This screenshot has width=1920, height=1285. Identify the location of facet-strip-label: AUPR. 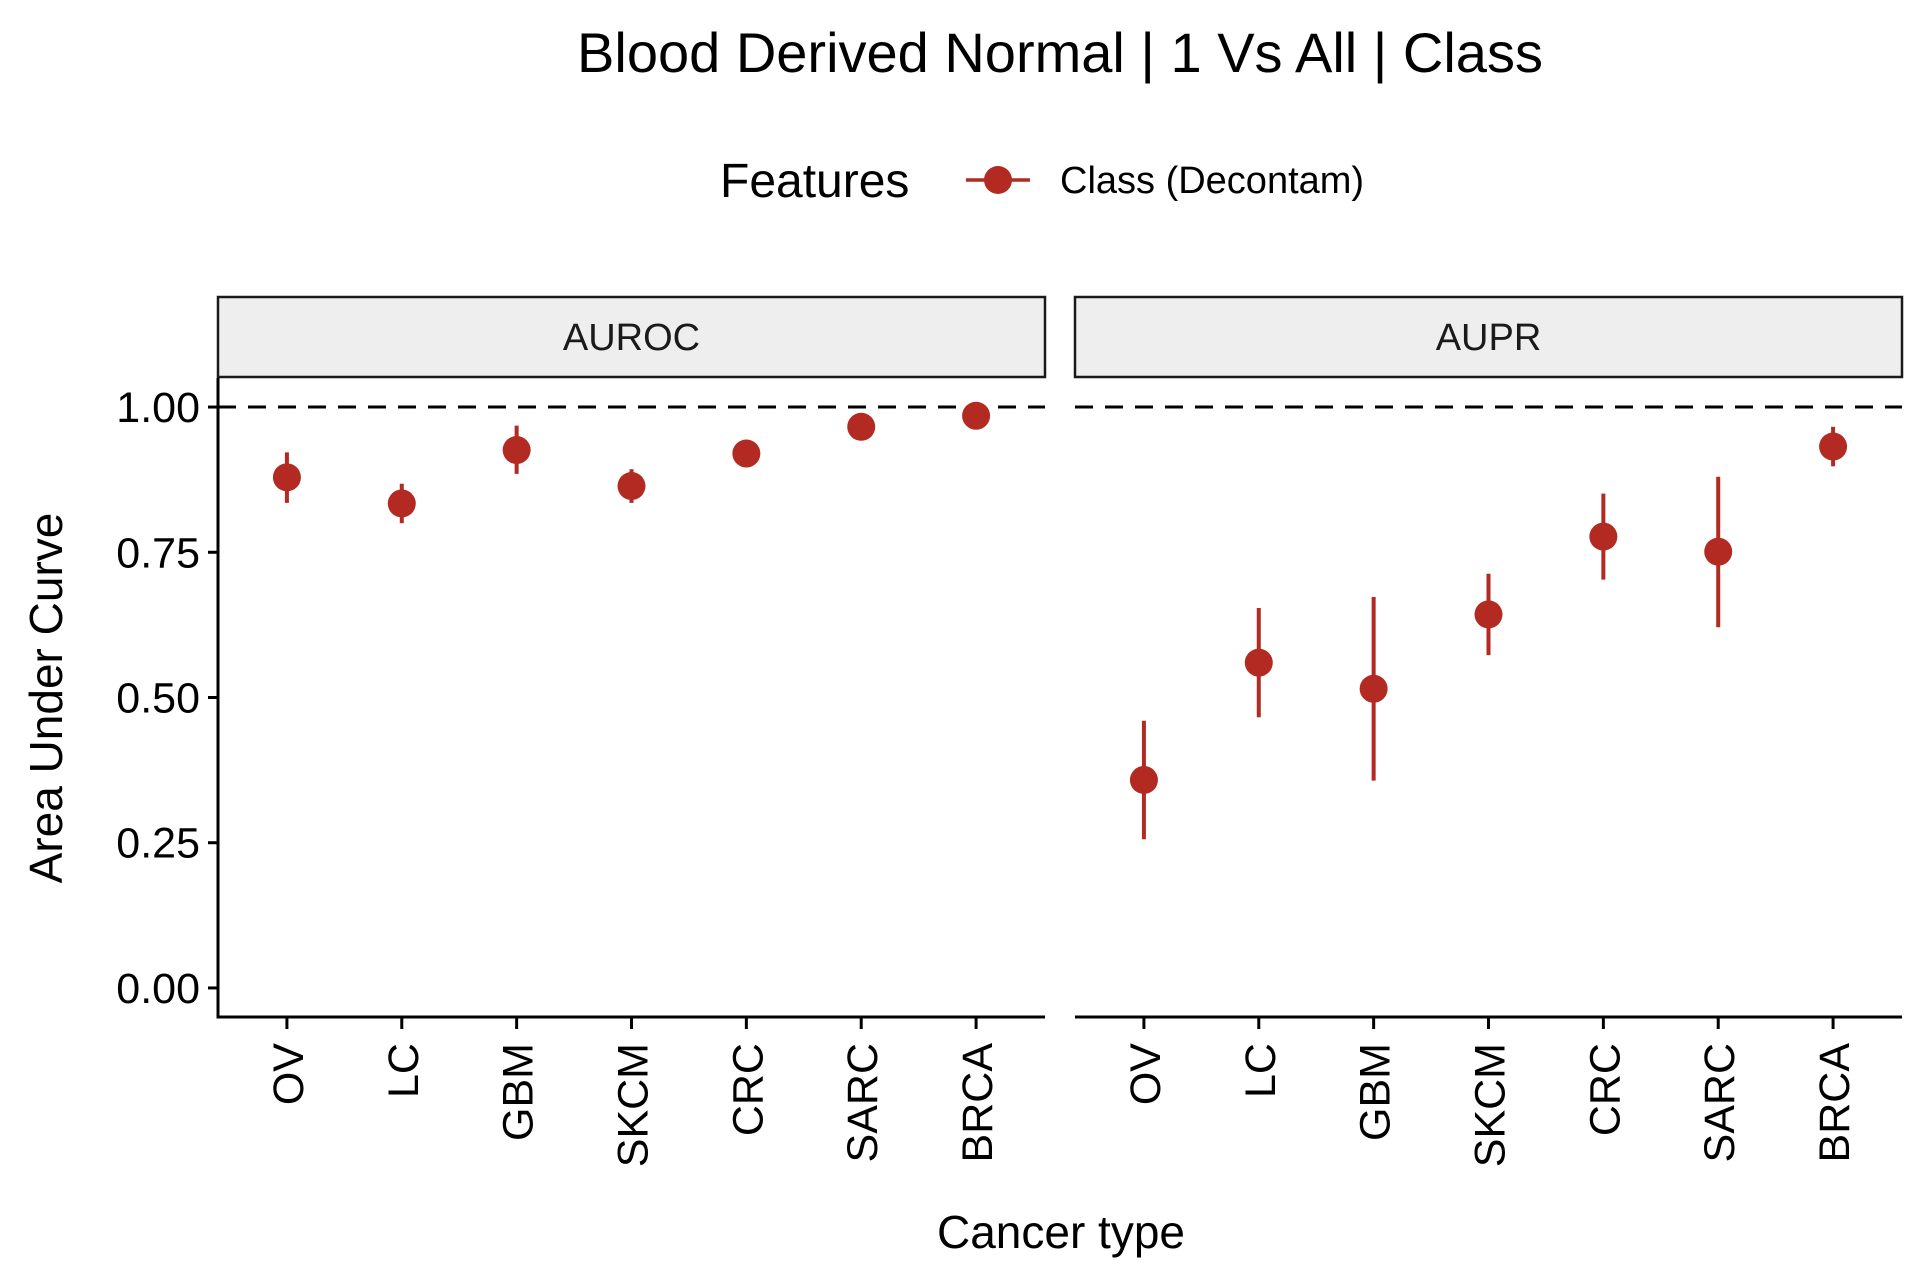
(1489, 338).